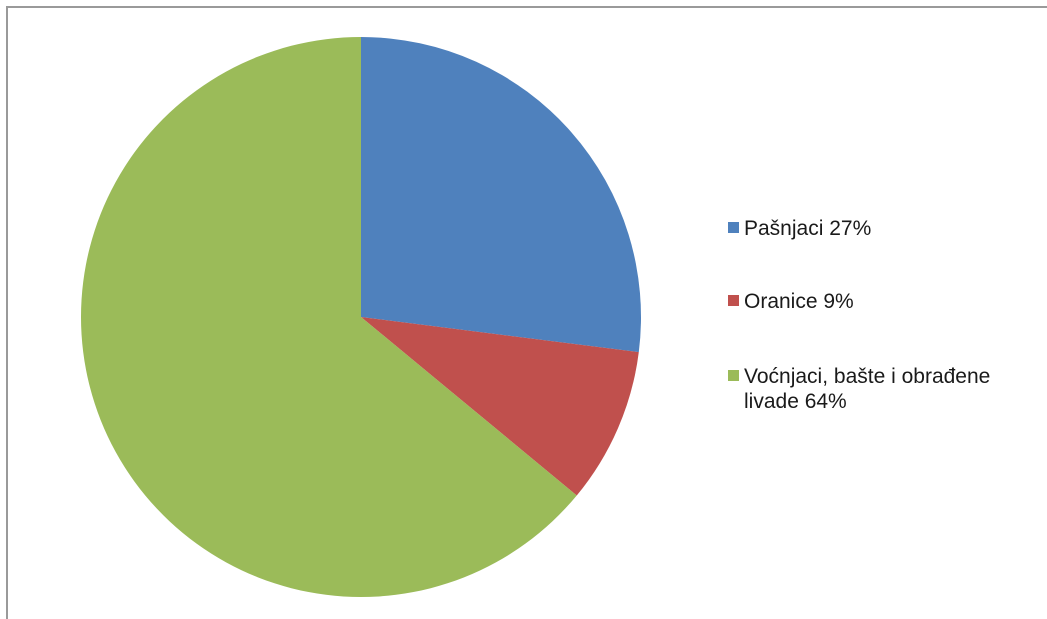 The height and width of the screenshot is (619, 1047). I want to click on legend-item-pasnjaci: Pašnjaci 27%, so click(884, 228).